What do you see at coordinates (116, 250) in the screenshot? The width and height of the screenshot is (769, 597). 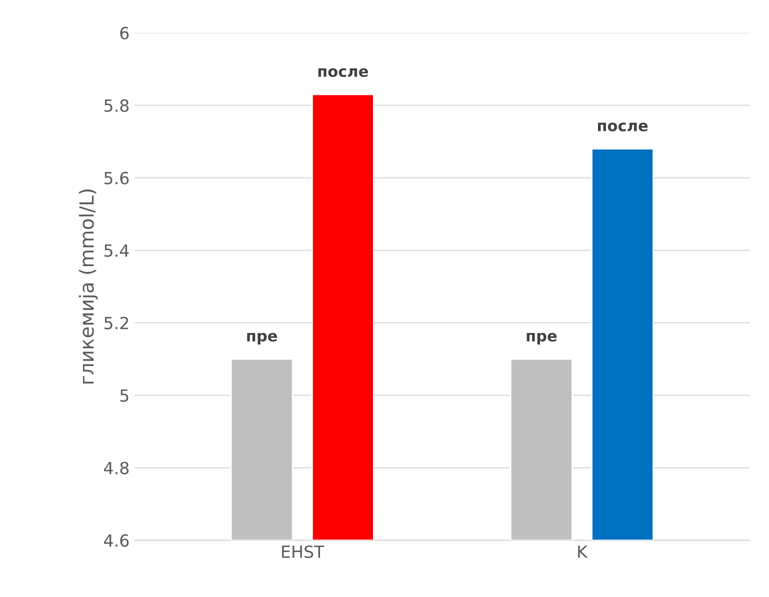 I see `y-tick-label: 5.4` at bounding box center [116, 250].